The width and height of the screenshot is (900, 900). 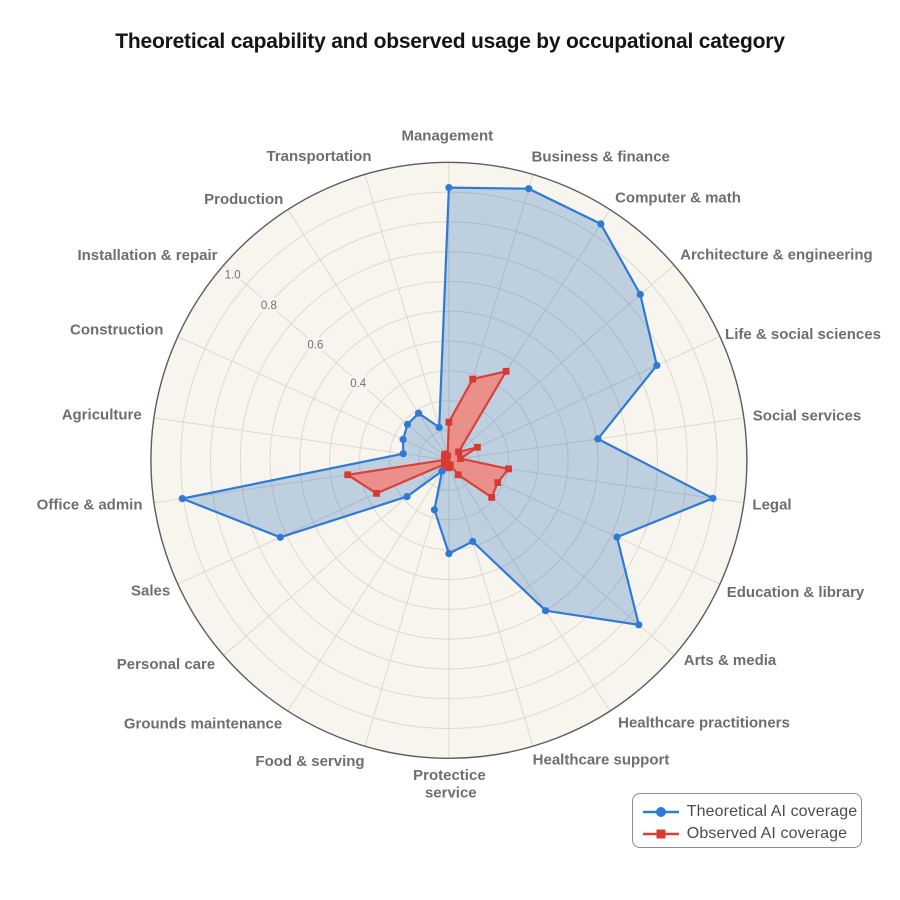 I want to click on svg-text: Installation & repair, so click(x=147, y=255).